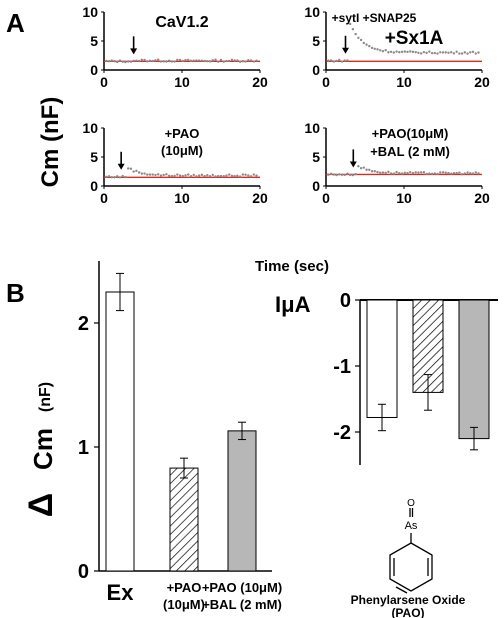  What do you see at coordinates (94, 186) in the screenshot?
I see `inset-y-tick-label: 0` at bounding box center [94, 186].